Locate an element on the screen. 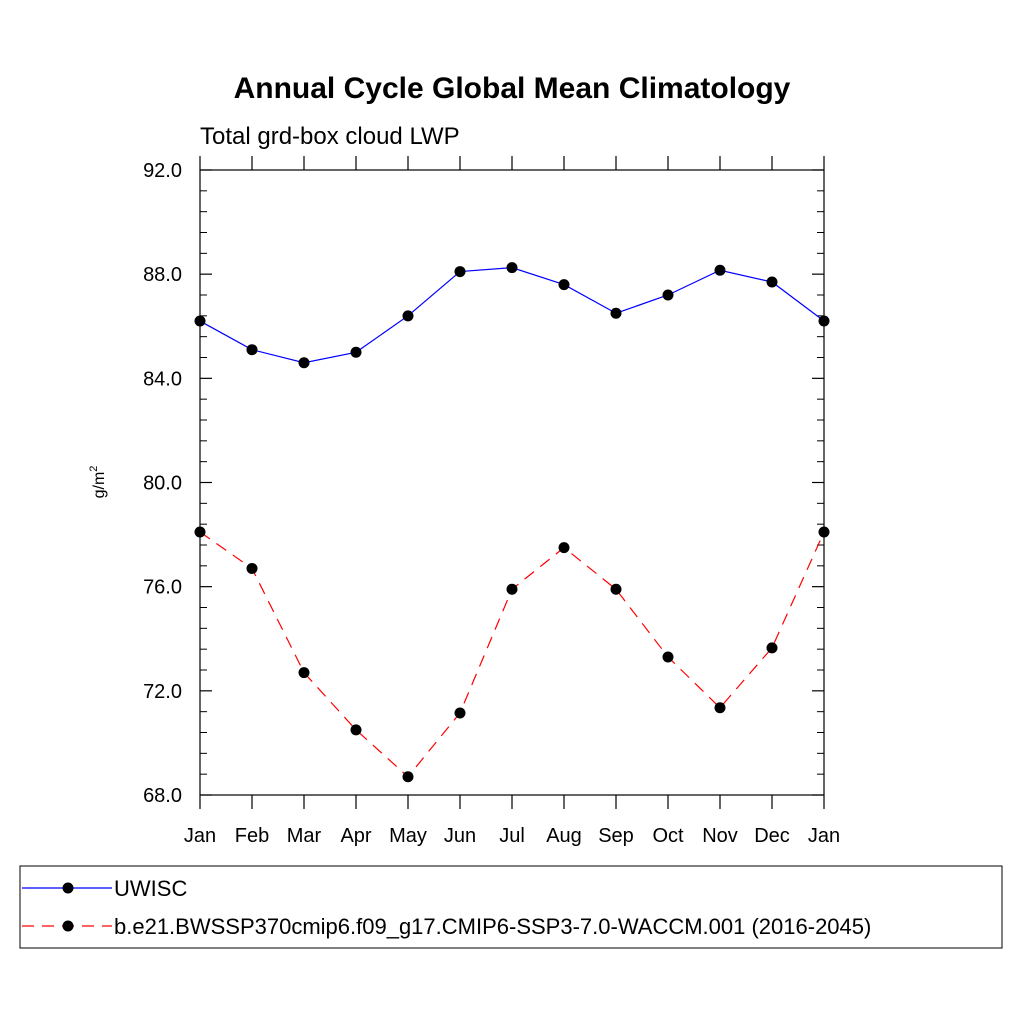 The image size is (1024, 1024). y-axis-label: g/m2 is located at coordinates (98, 482).